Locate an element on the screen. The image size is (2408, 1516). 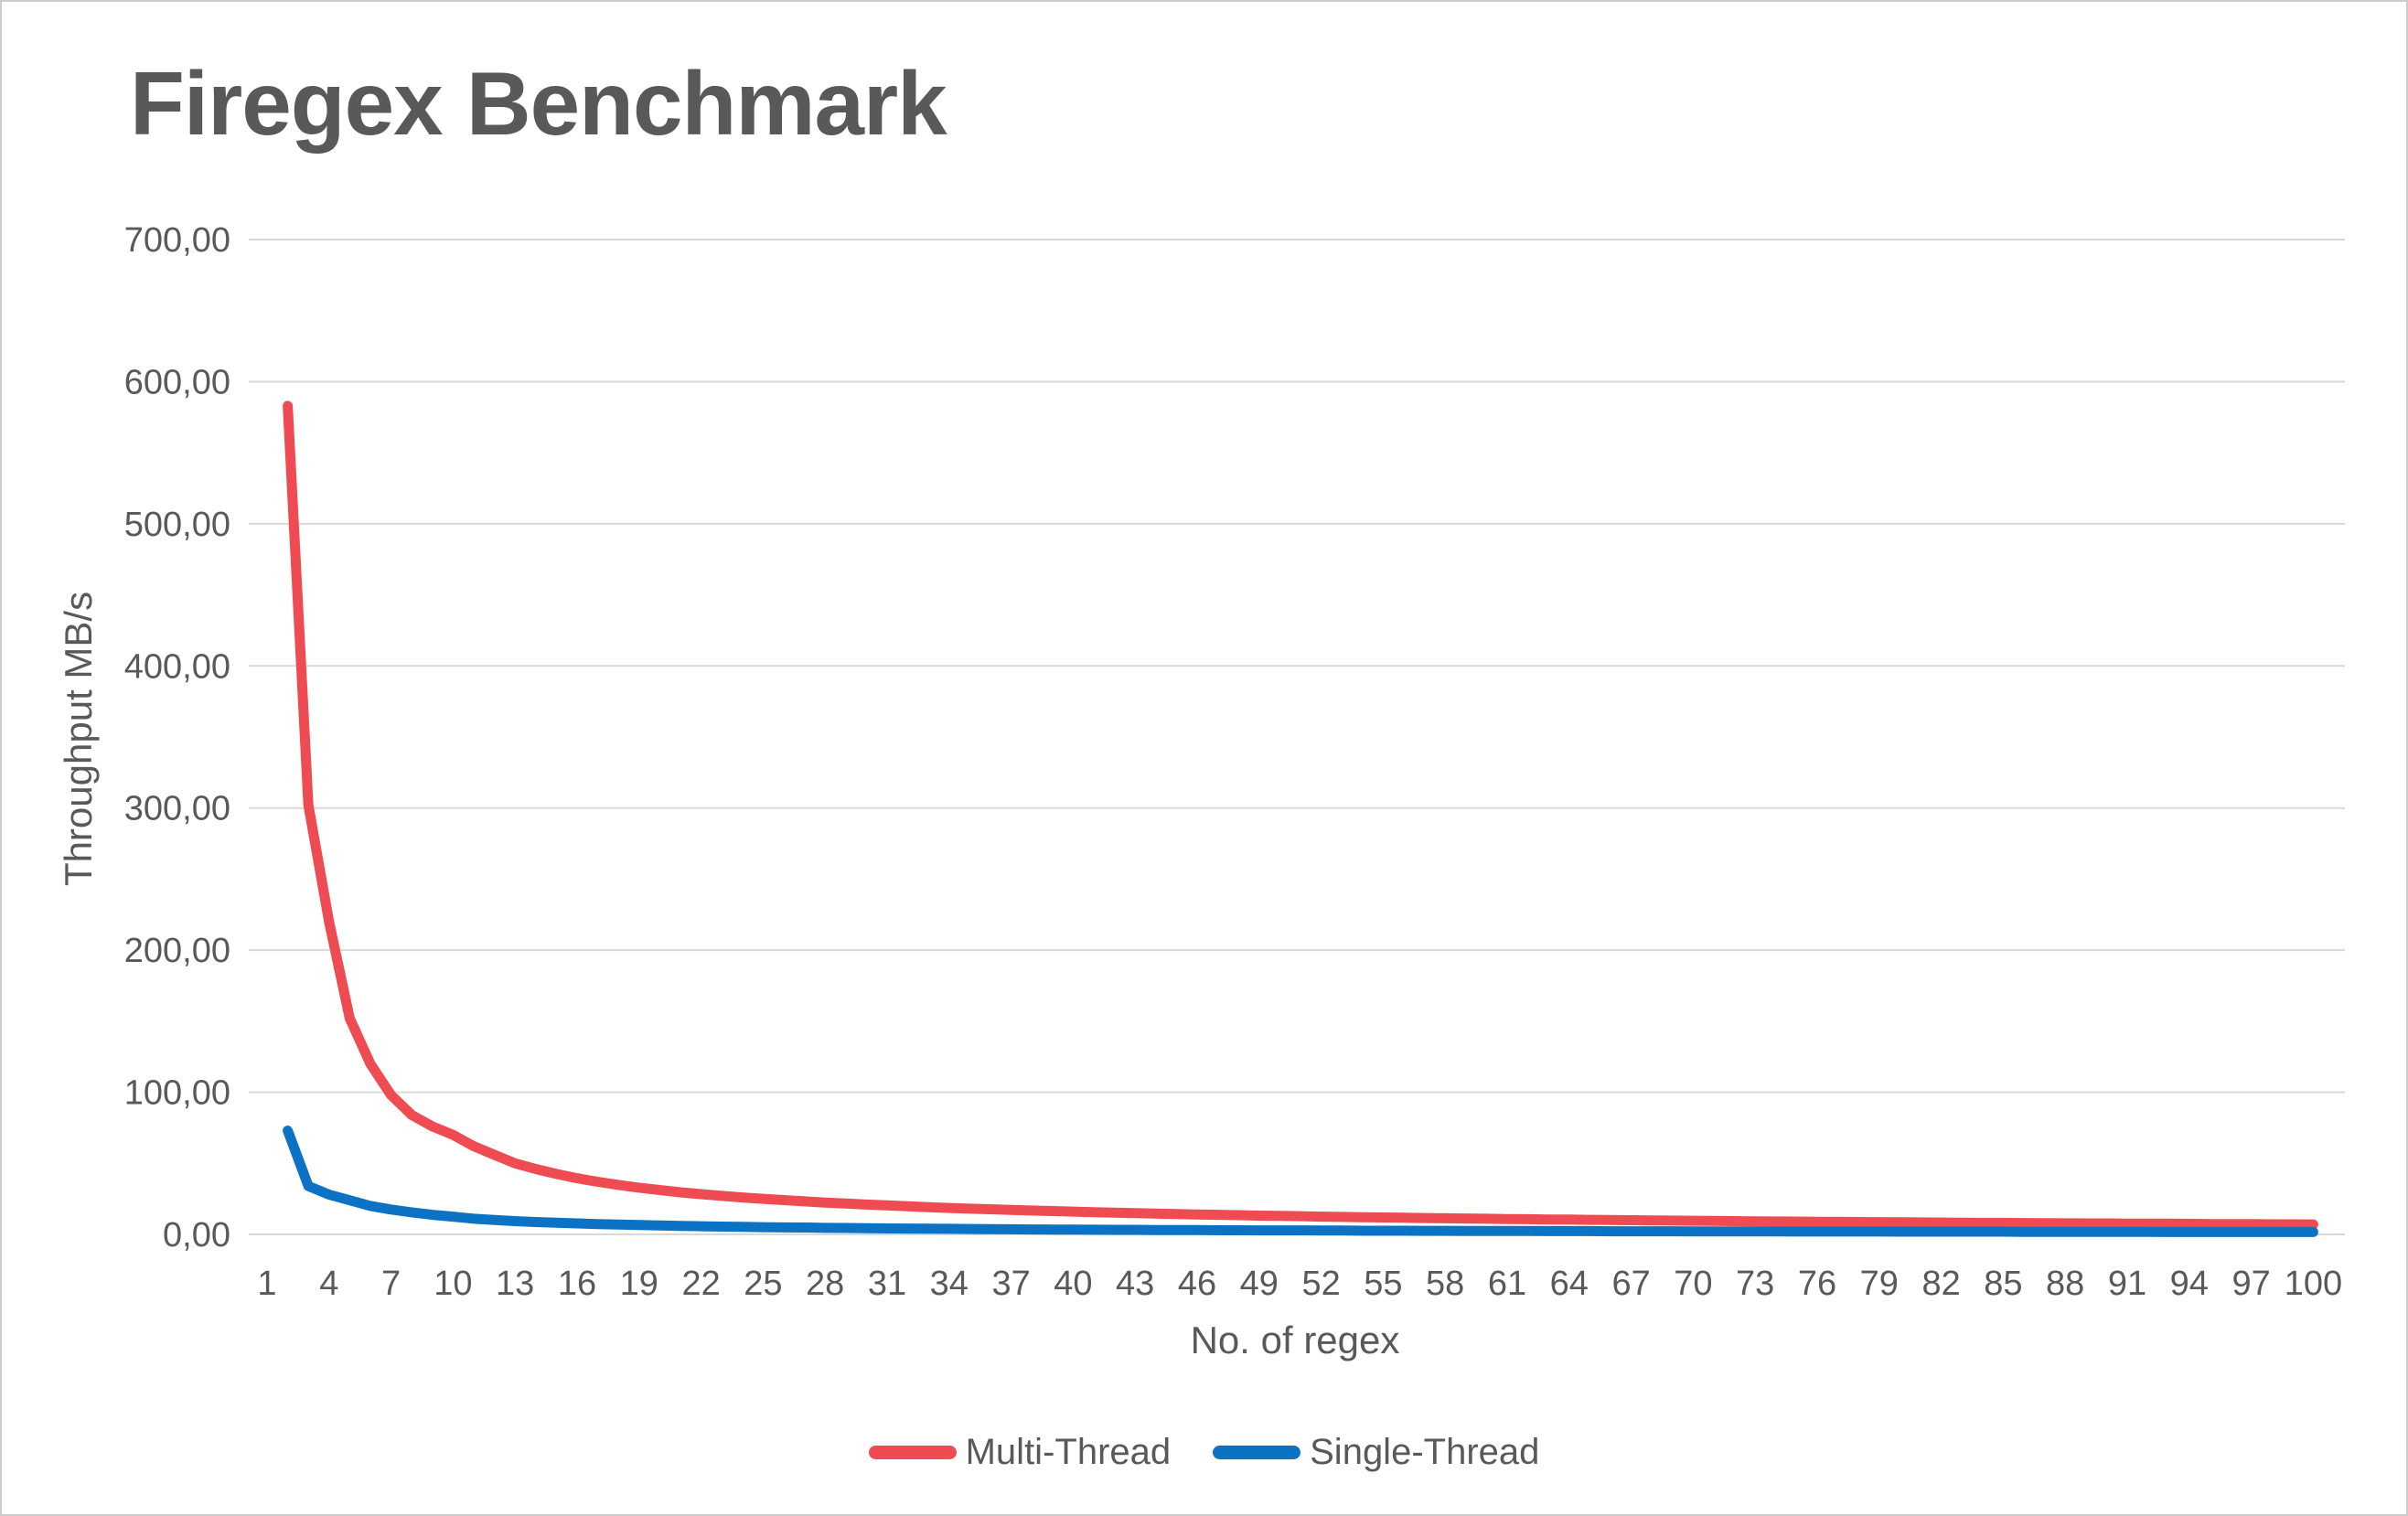
x-tick-label: 4 is located at coordinates (328, 1284).